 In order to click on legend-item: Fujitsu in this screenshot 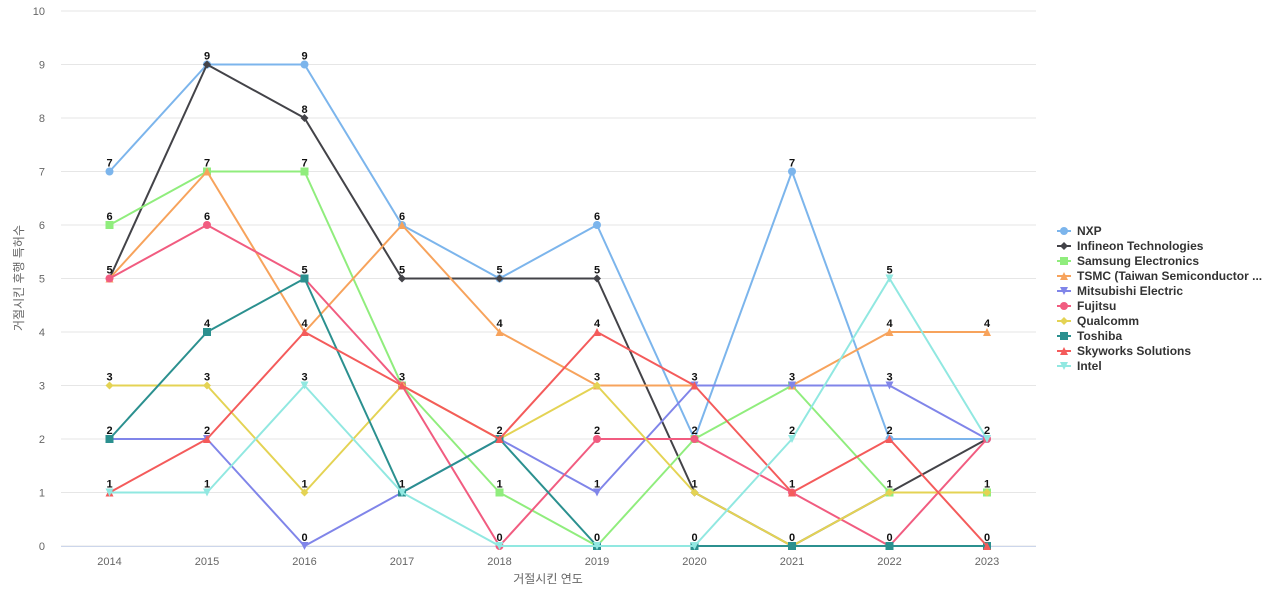, I will do `click(1086, 306)`.